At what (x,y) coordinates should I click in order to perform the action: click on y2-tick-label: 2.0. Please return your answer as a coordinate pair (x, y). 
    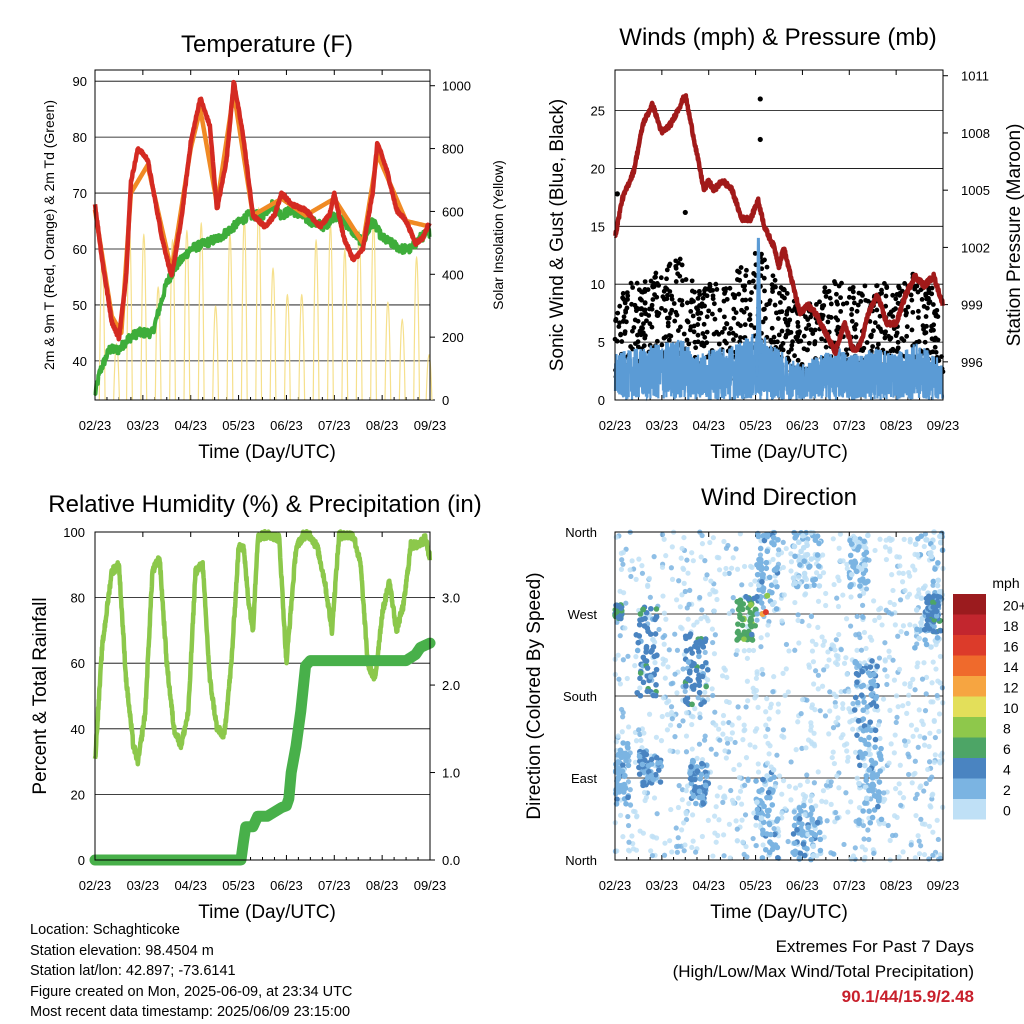
    Looking at the image, I should click on (451, 685).